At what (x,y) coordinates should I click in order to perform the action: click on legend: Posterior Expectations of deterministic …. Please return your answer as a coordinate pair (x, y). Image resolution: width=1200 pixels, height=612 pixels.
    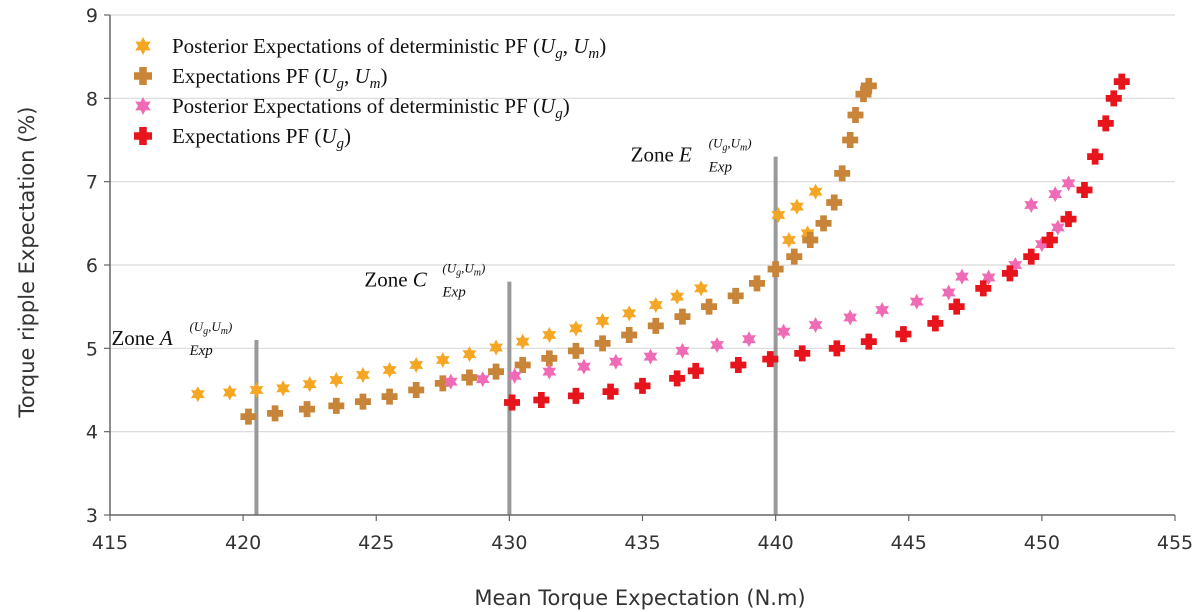
    Looking at the image, I should click on (370, 93).